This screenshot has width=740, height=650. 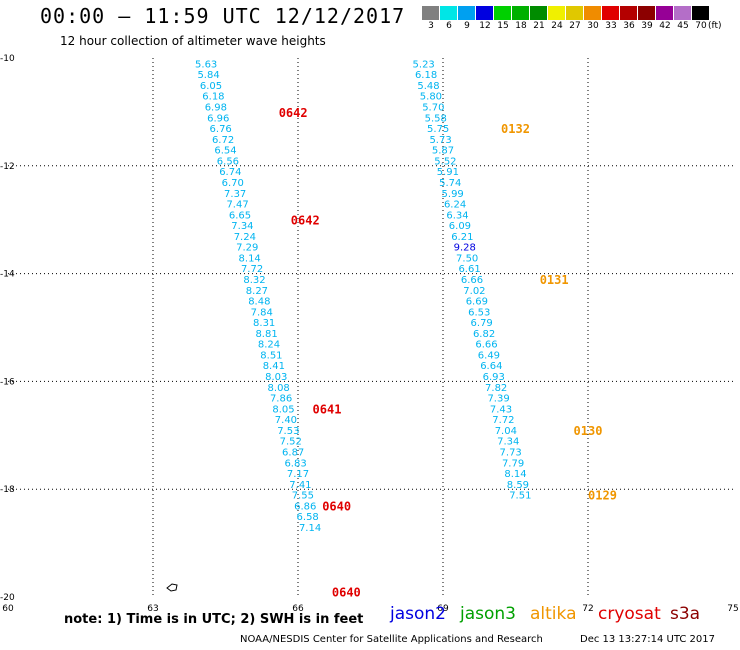 I want to click on swh-value: 5.91, so click(x=448, y=172).